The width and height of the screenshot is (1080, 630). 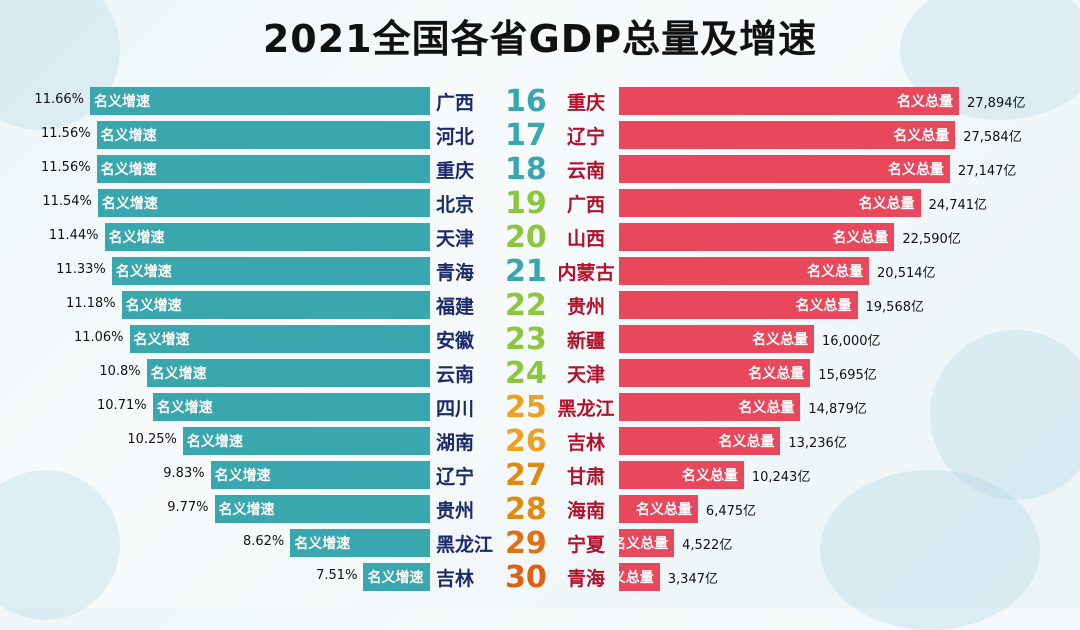 What do you see at coordinates (585, 511) in the screenshot?
I see `total-province: 海南` at bounding box center [585, 511].